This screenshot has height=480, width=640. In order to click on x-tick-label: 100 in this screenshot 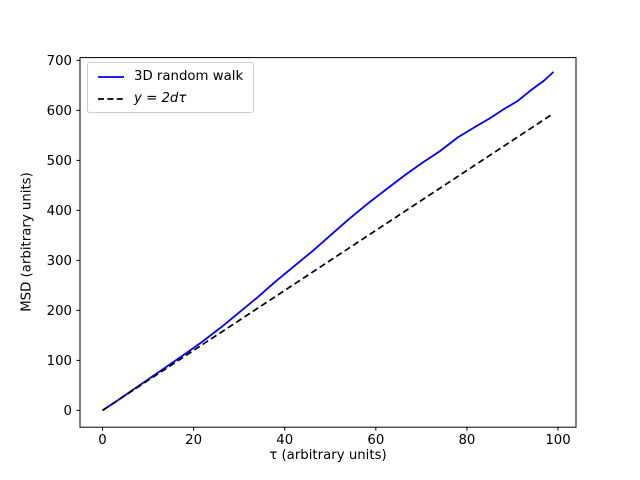, I will do `click(557, 440)`.